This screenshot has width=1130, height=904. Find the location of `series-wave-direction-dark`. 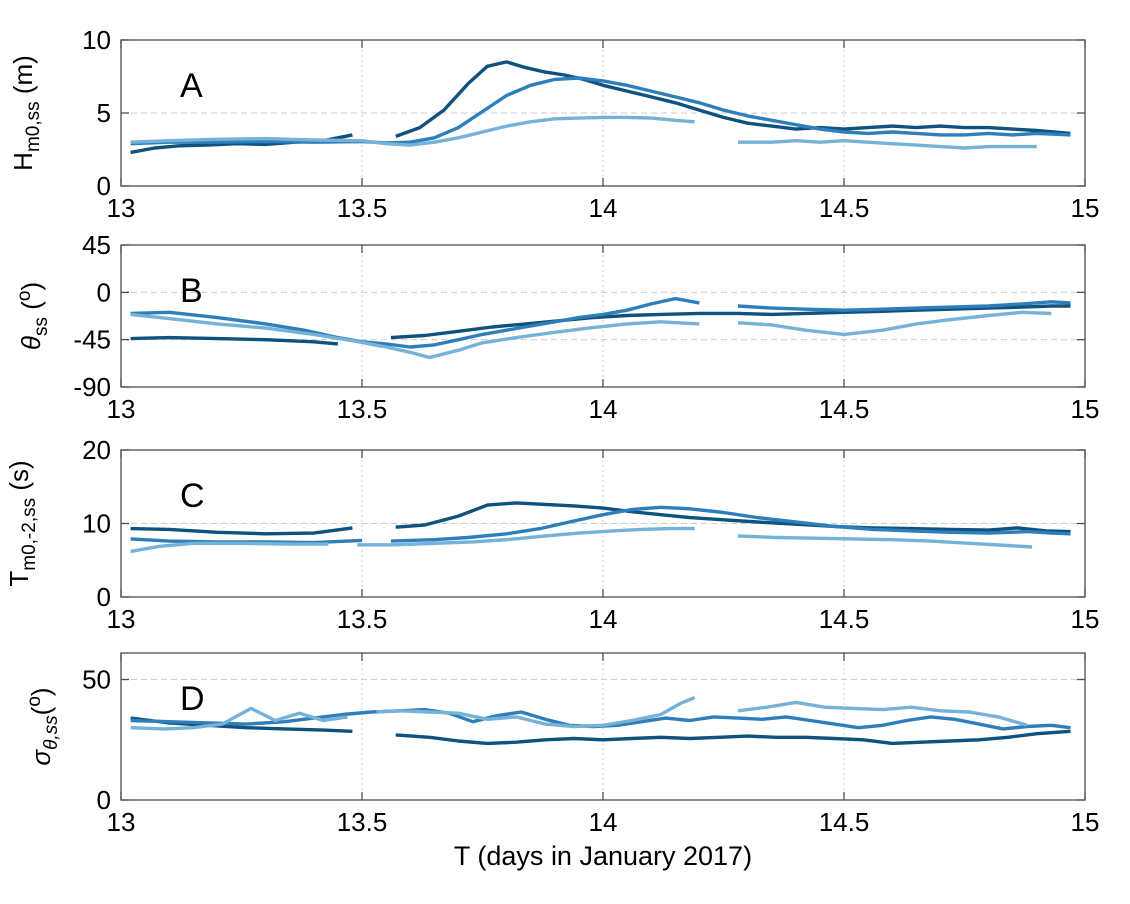

series-wave-direction-dark is located at coordinates (600, 325).